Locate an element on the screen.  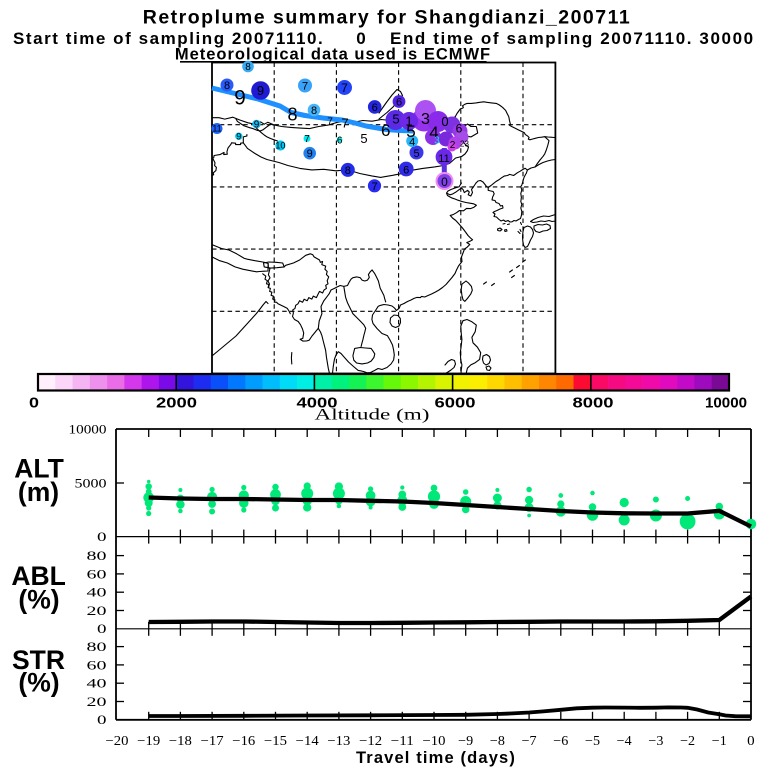
svg-text: STR is located at coordinates (38, 660).